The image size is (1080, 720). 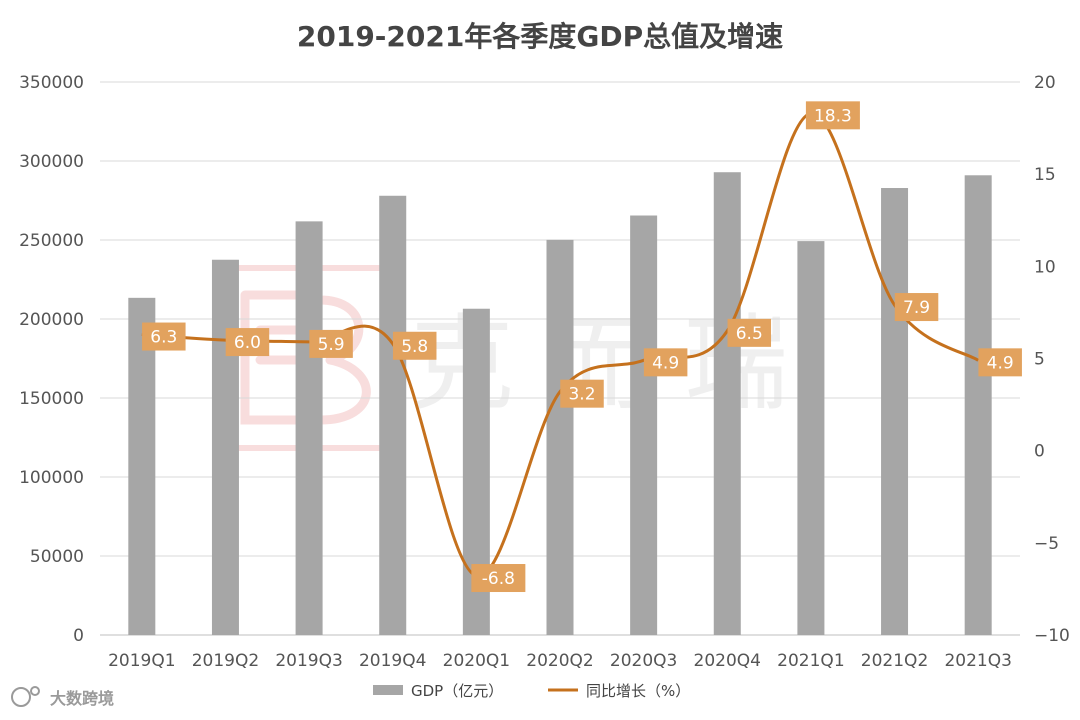 I want to click on data-label: 5.8, so click(x=414, y=347).